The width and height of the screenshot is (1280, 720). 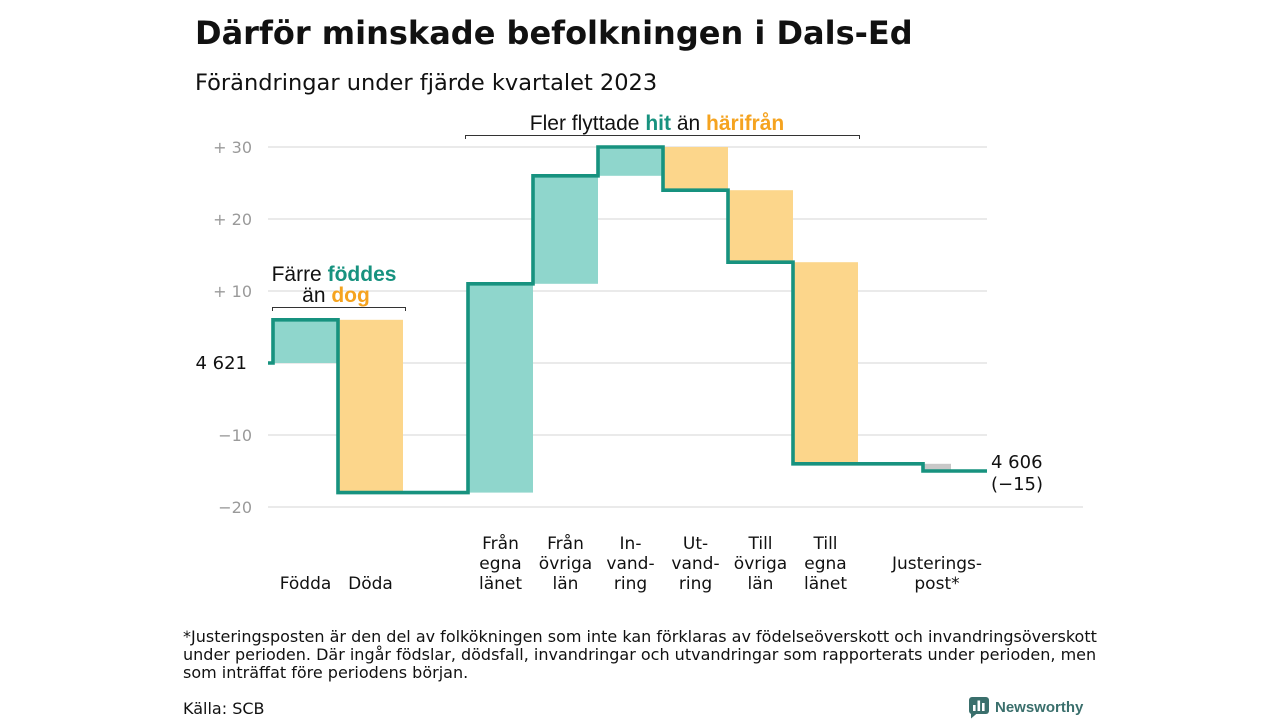 I want to click on bar-justeringspost, so click(x=937, y=467).